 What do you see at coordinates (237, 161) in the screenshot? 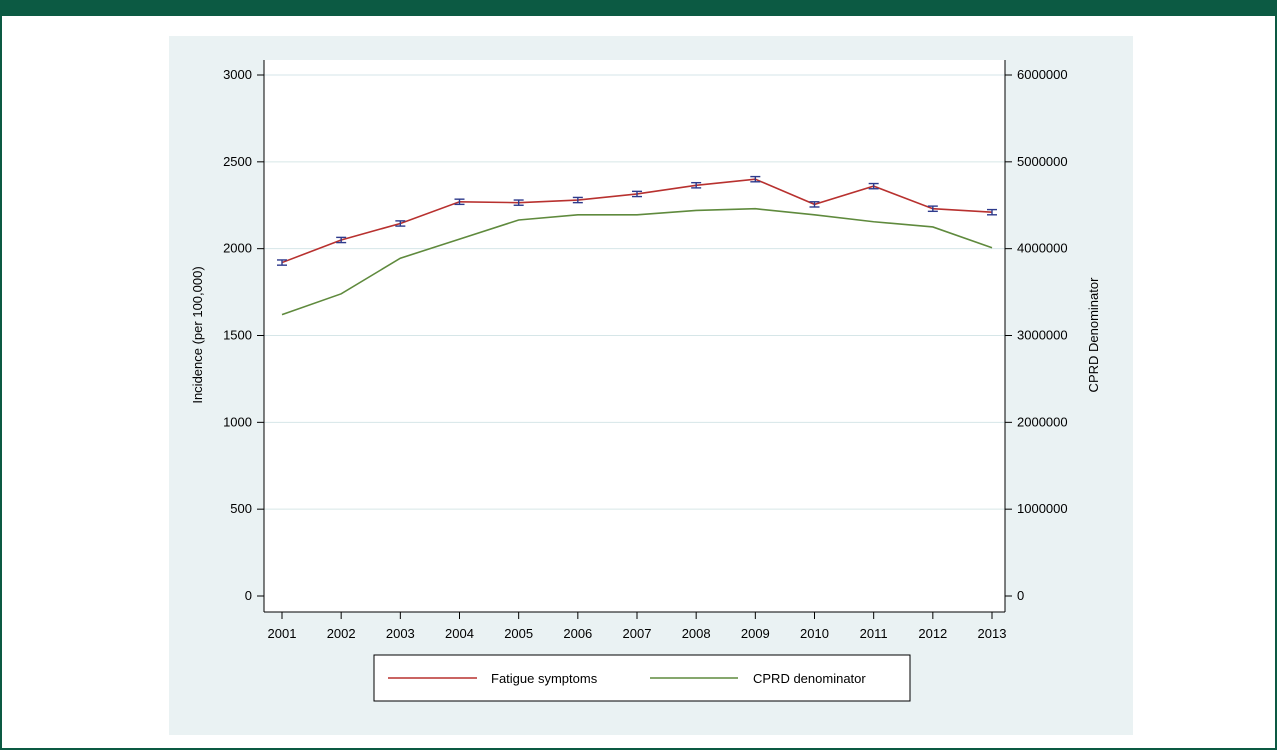
I see `y-tick-label-left: 2500` at bounding box center [237, 161].